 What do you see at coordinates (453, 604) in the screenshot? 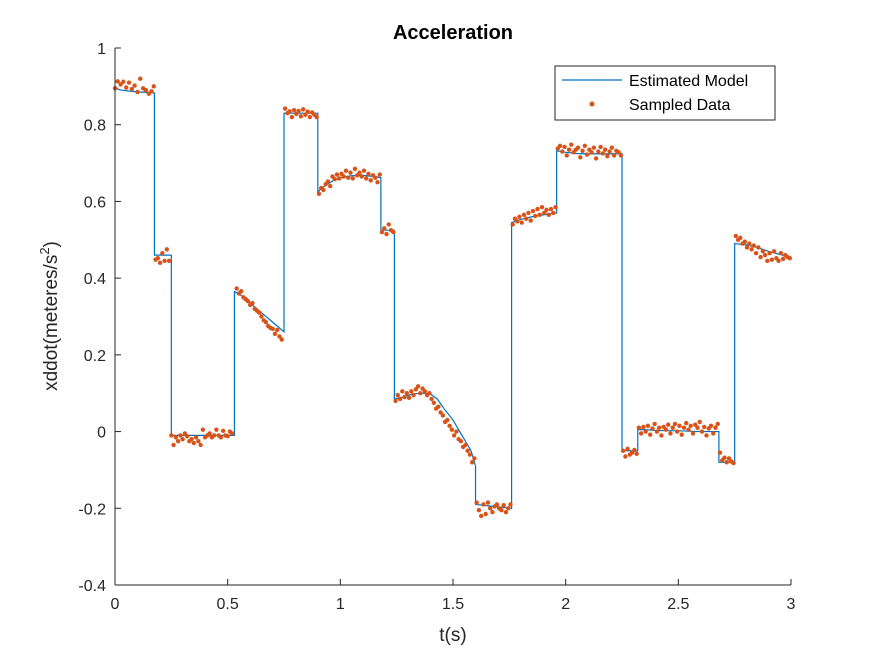
I see `x-tick-label: 1.5` at bounding box center [453, 604].